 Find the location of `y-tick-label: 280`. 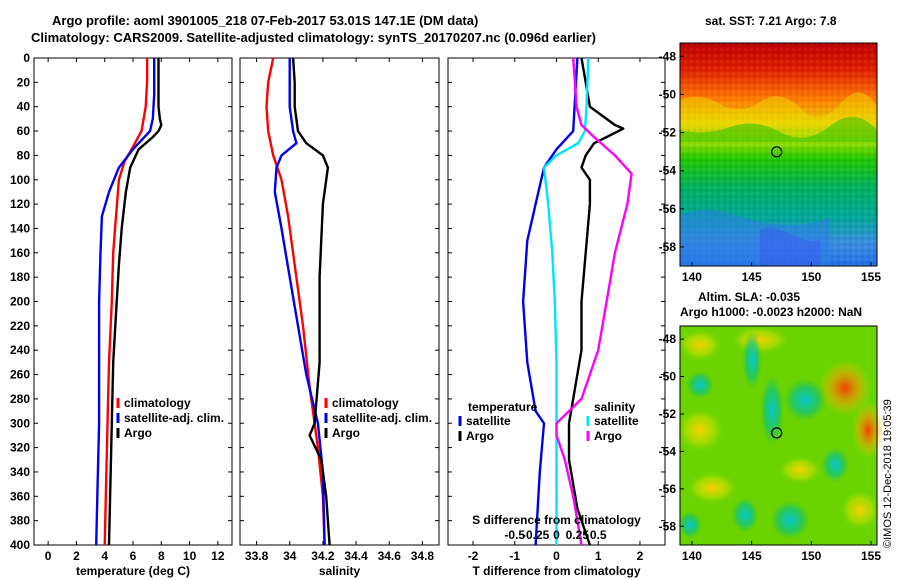

y-tick-label: 280 is located at coordinates (20, 399).